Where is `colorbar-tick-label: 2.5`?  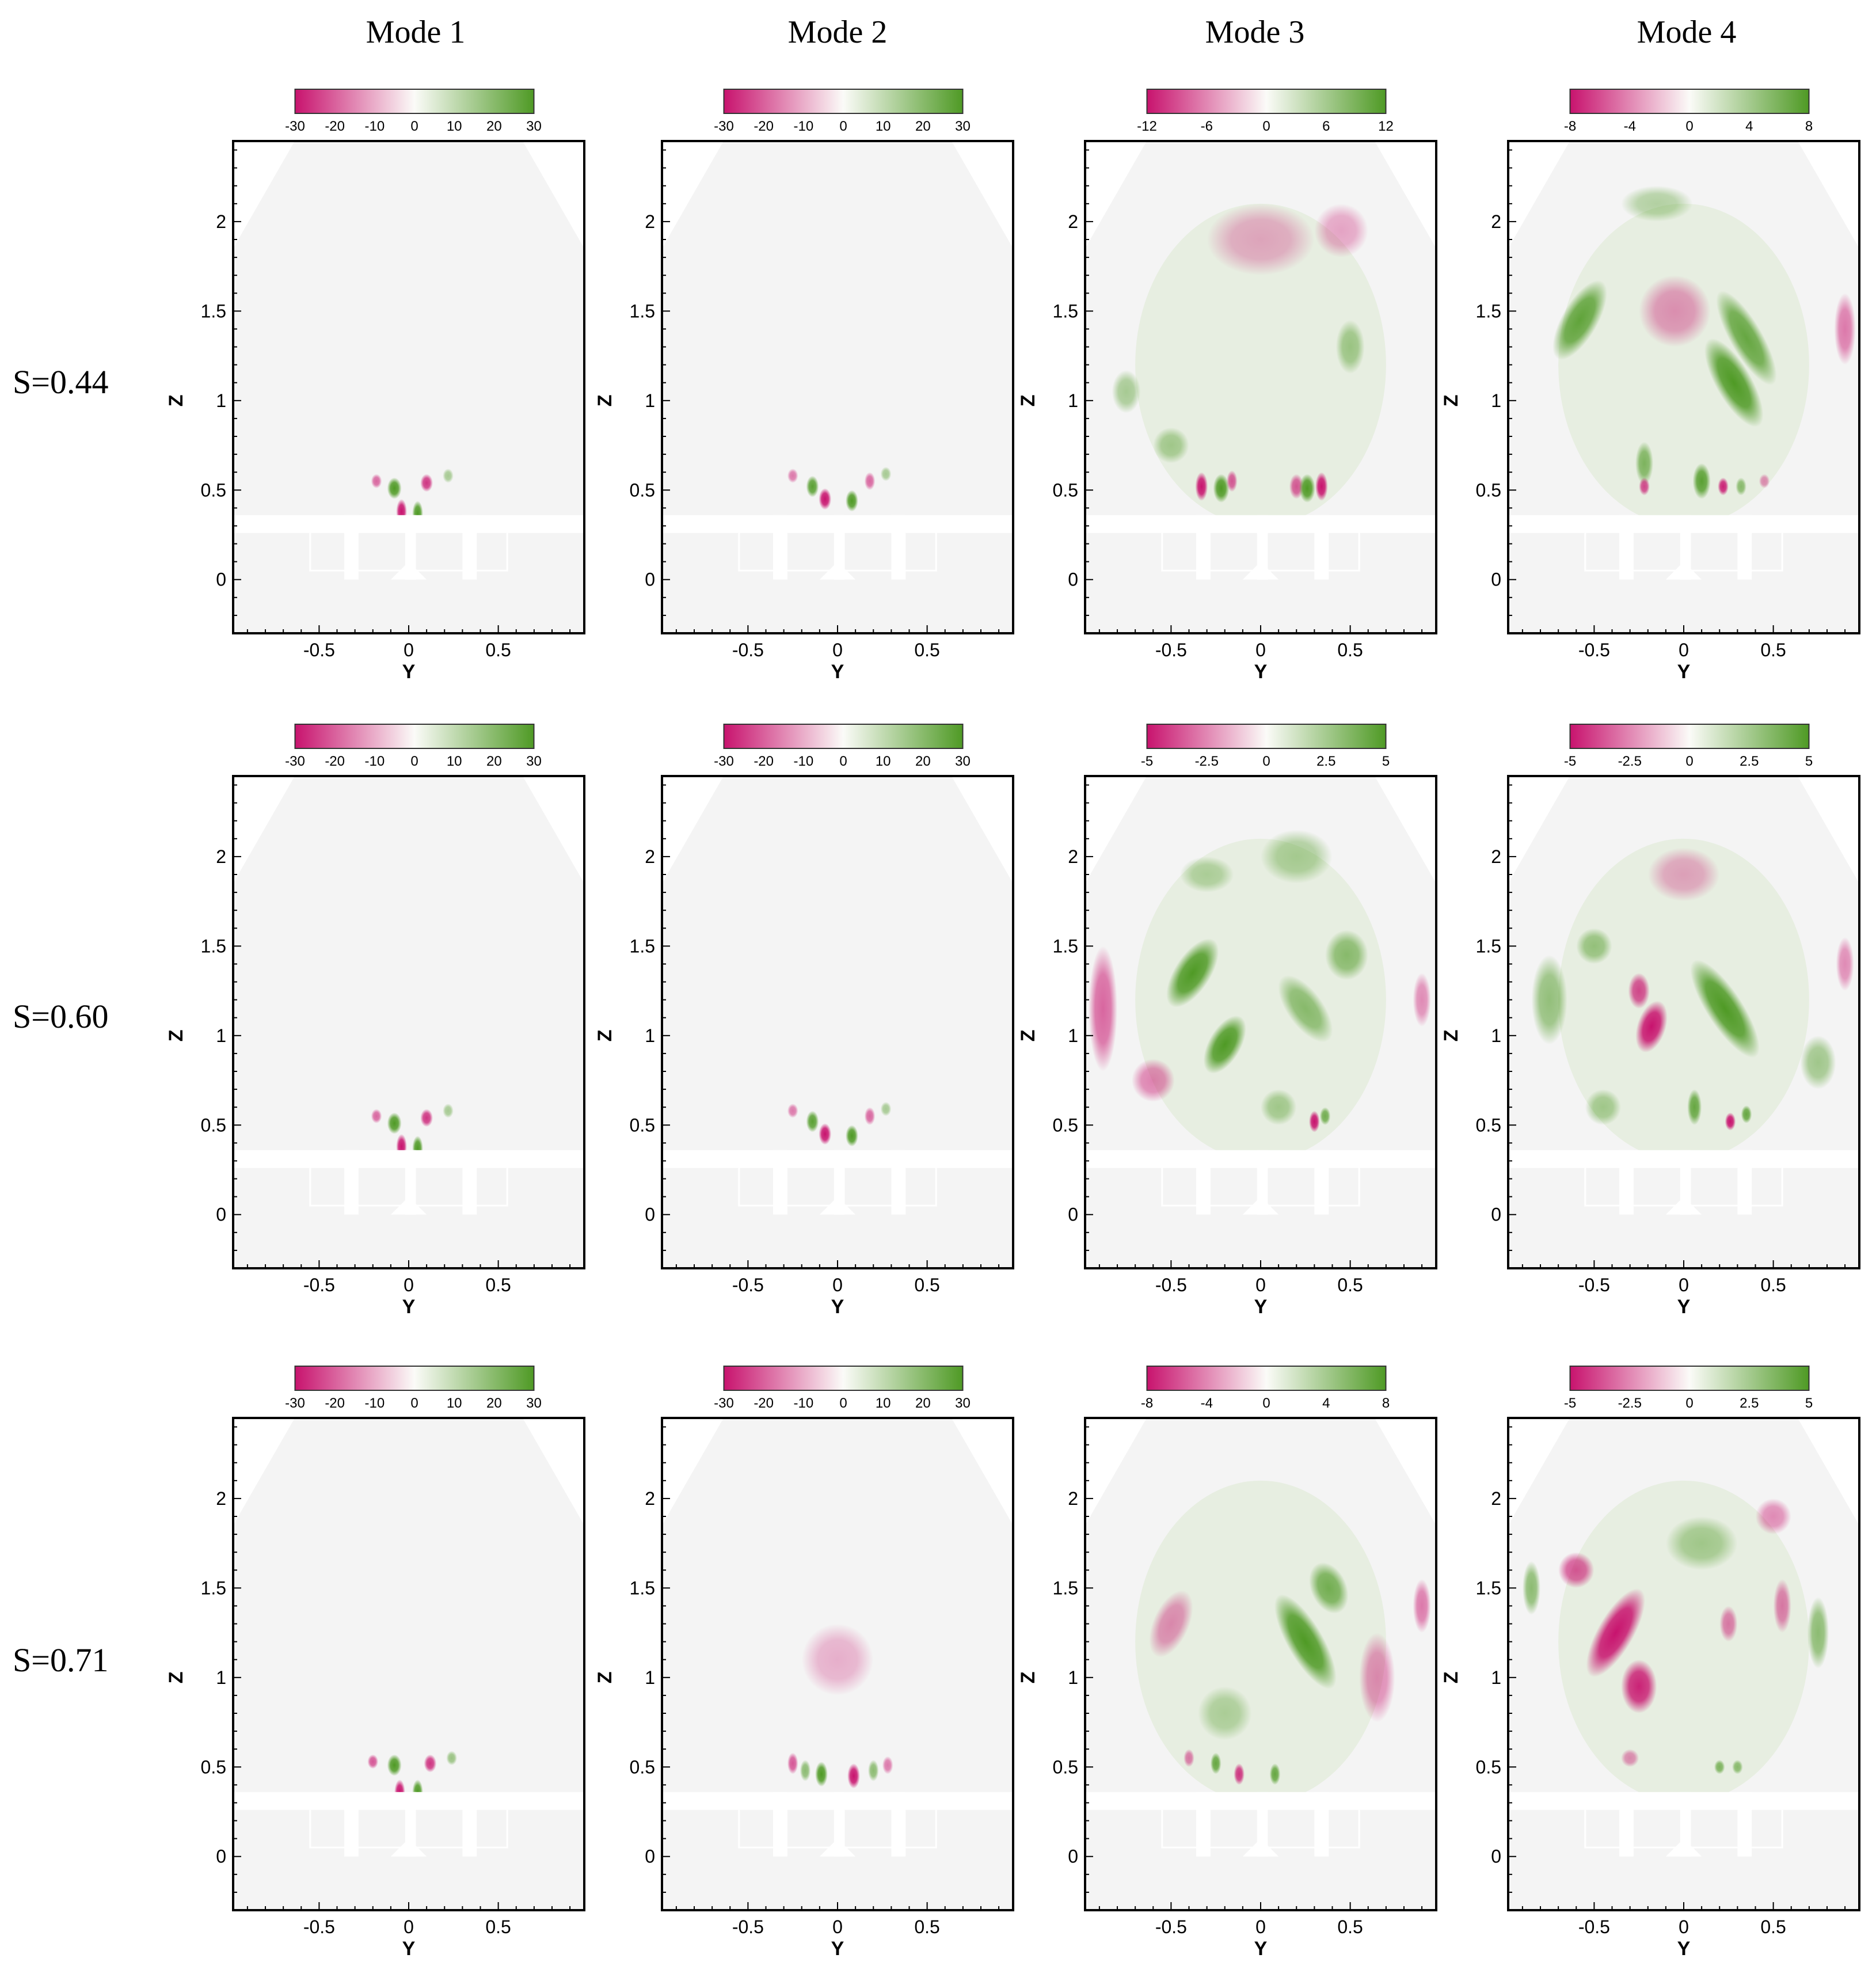
colorbar-tick-label: 2.5 is located at coordinates (1749, 761).